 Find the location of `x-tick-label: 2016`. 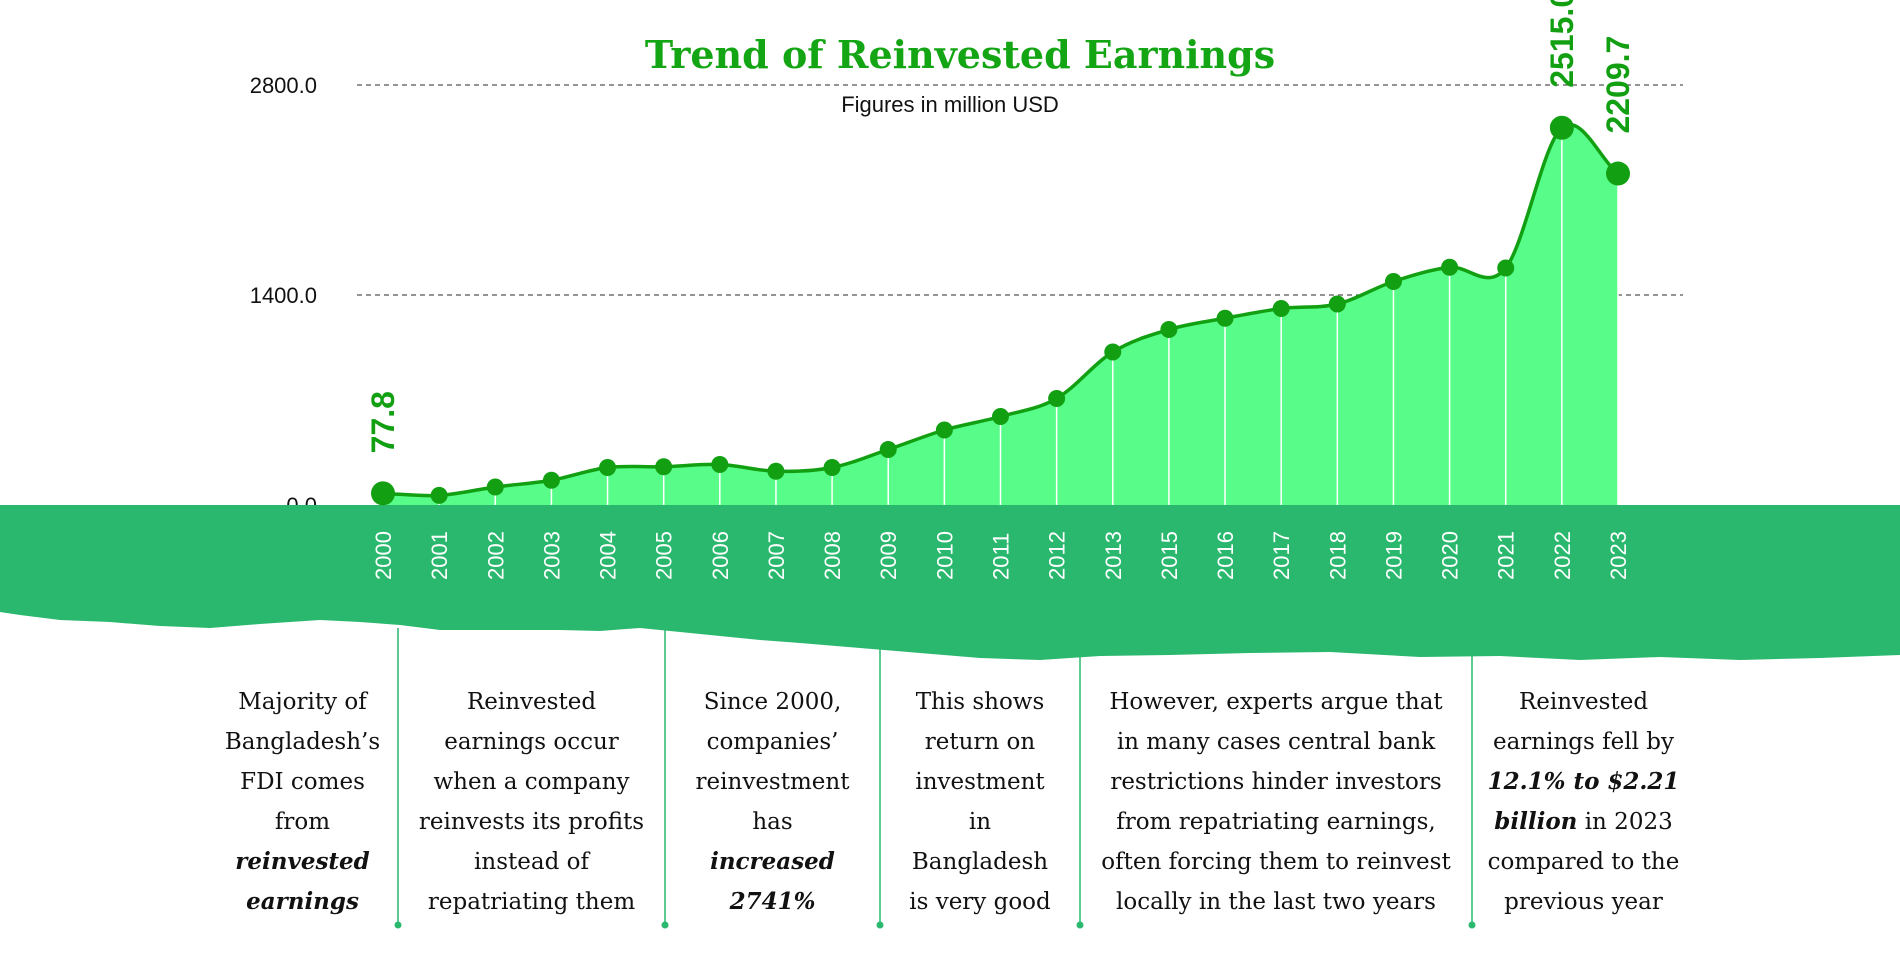

x-tick-label: 2016 is located at coordinates (1225, 555).